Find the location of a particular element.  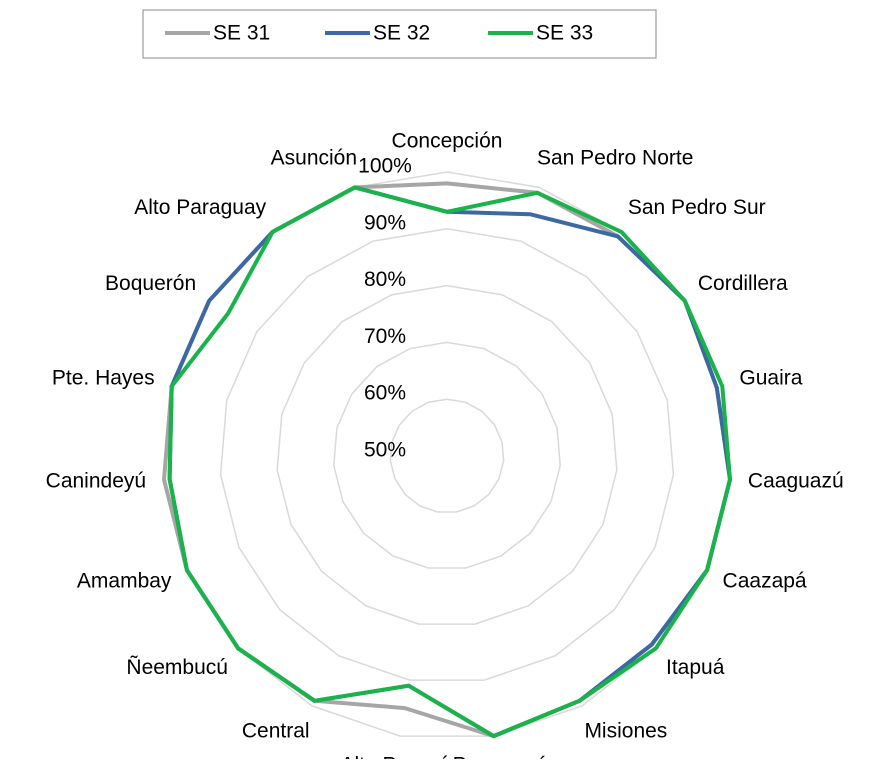

category-label: Alto Paraná is located at coordinates (395, 756).